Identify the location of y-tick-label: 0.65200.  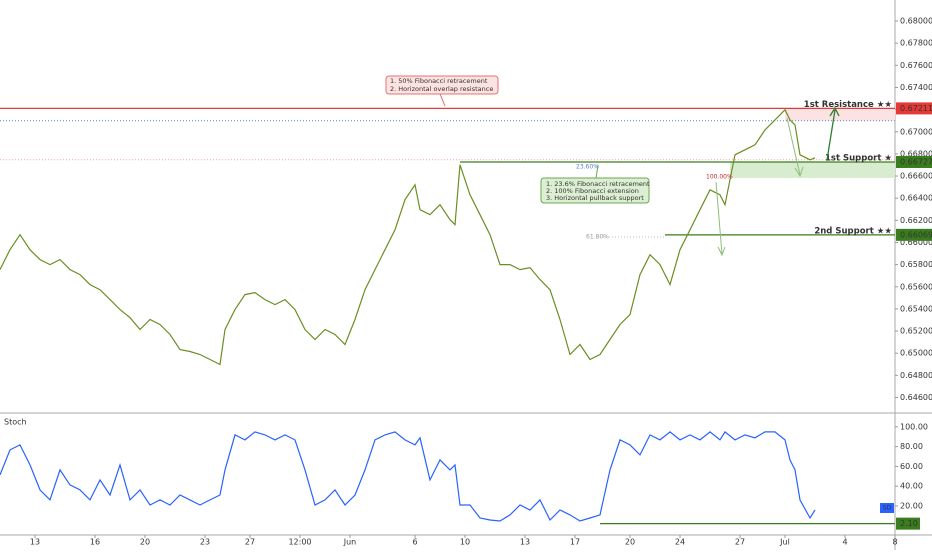
(916, 331).